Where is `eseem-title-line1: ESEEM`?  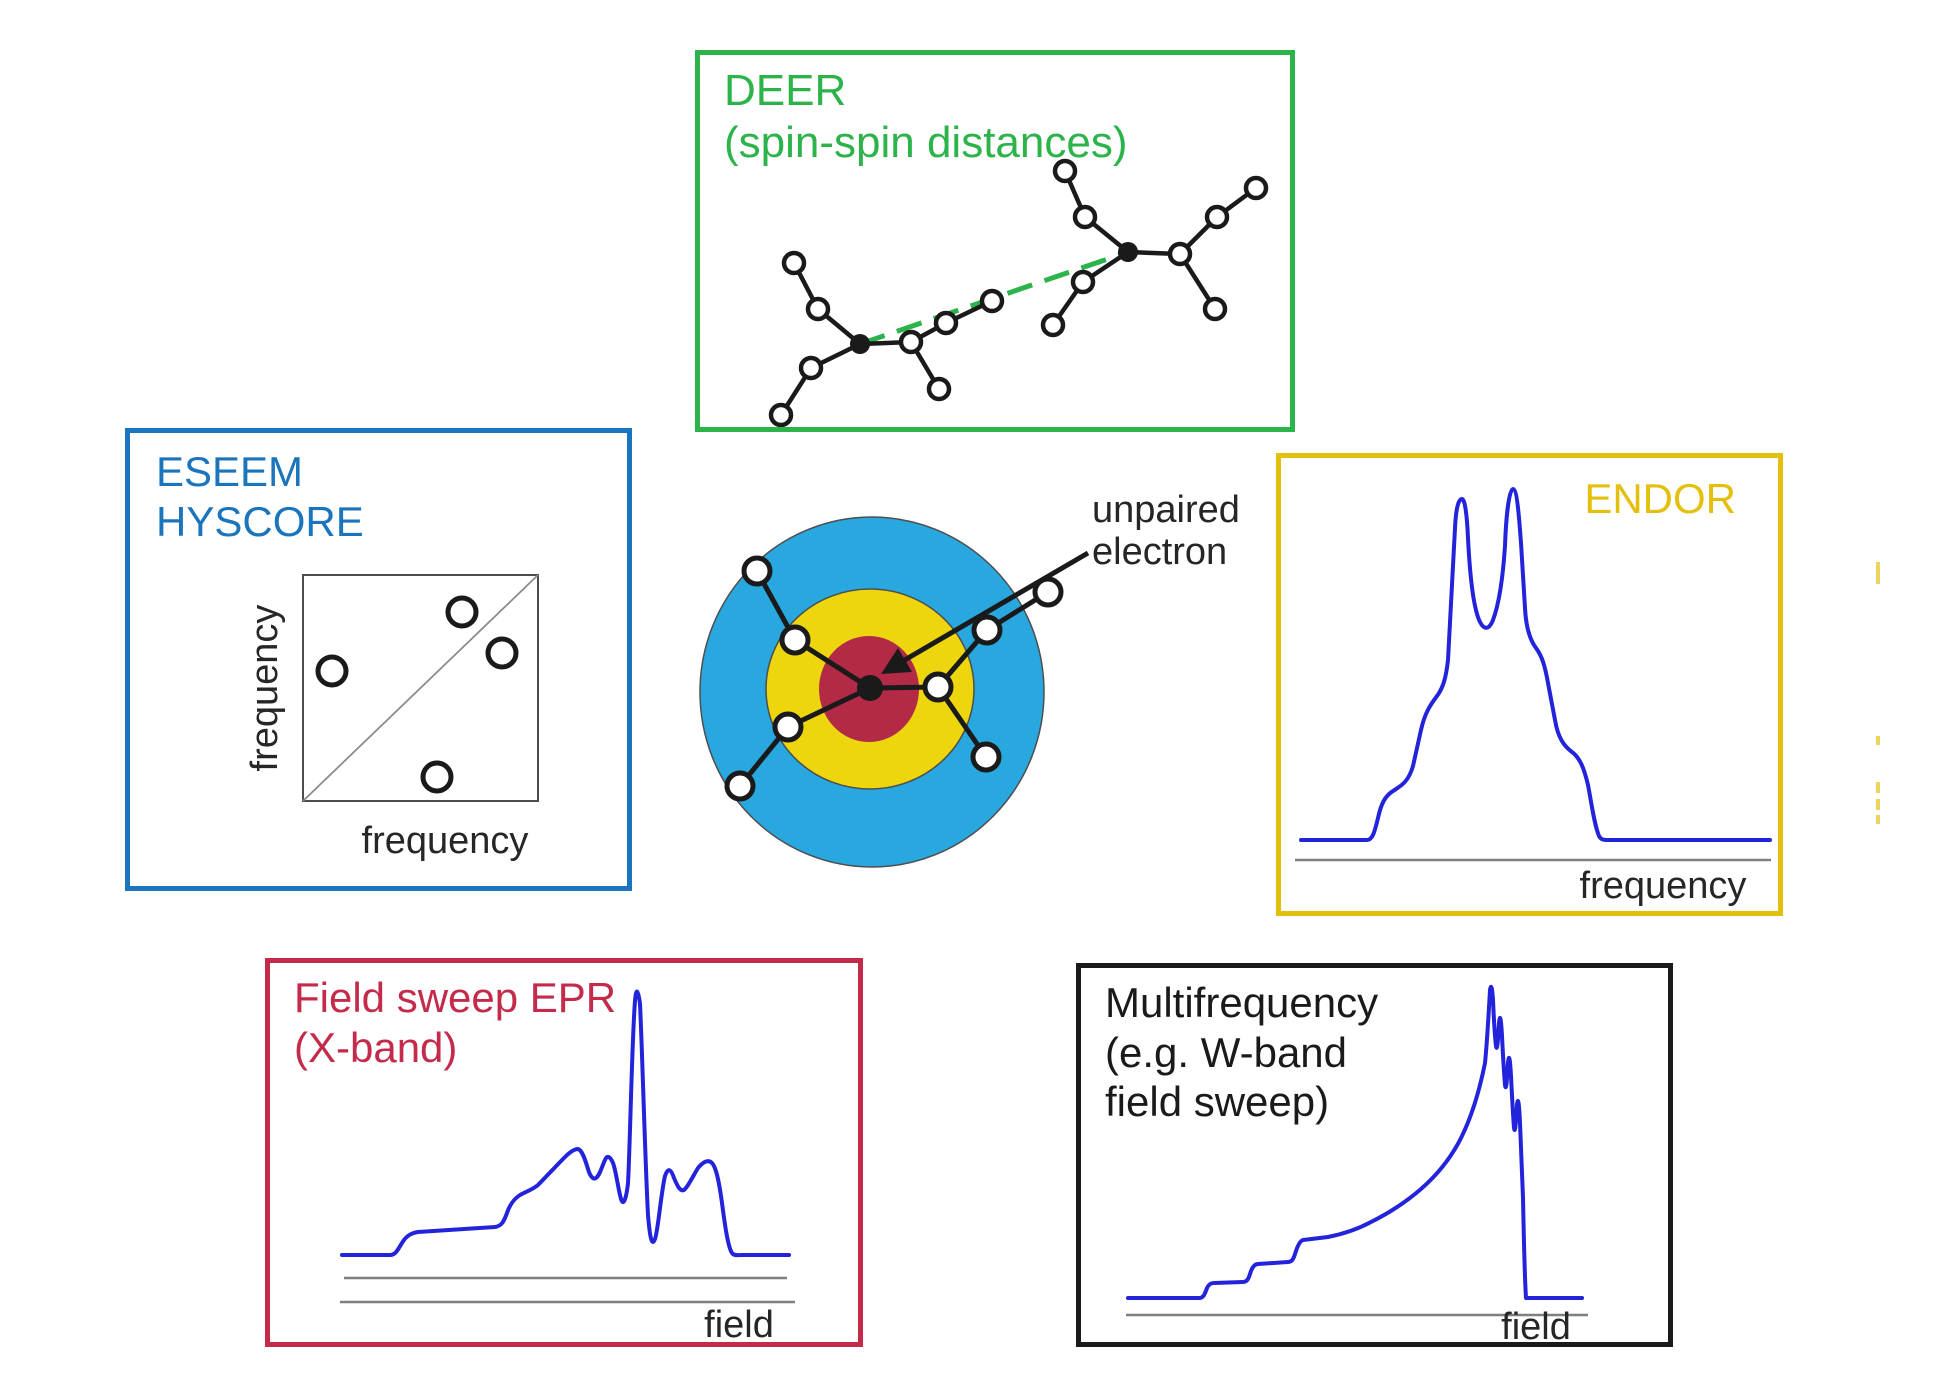 eseem-title-line1: ESEEM is located at coordinates (230, 471).